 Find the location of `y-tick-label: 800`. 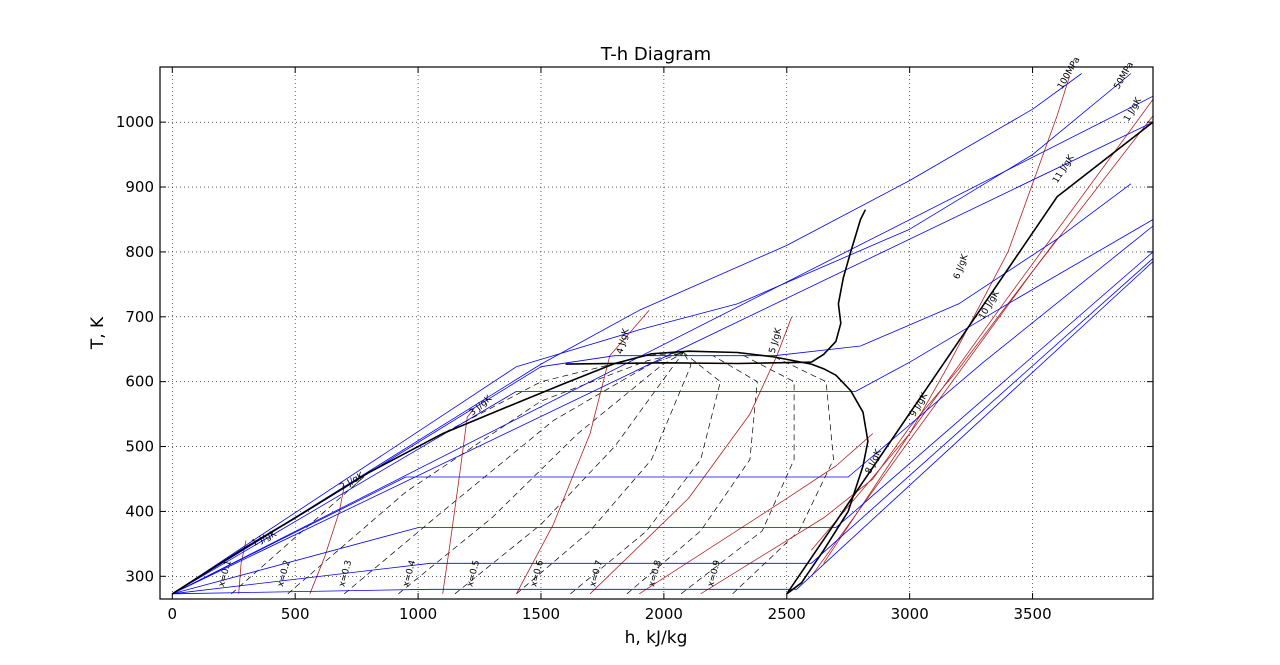

y-tick-label: 800 is located at coordinates (139, 252).